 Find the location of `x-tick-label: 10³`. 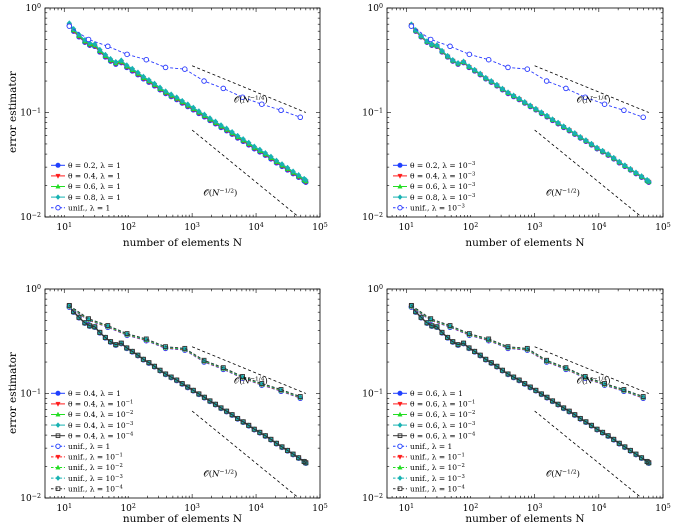

x-tick-label: 10³ is located at coordinates (534, 509).